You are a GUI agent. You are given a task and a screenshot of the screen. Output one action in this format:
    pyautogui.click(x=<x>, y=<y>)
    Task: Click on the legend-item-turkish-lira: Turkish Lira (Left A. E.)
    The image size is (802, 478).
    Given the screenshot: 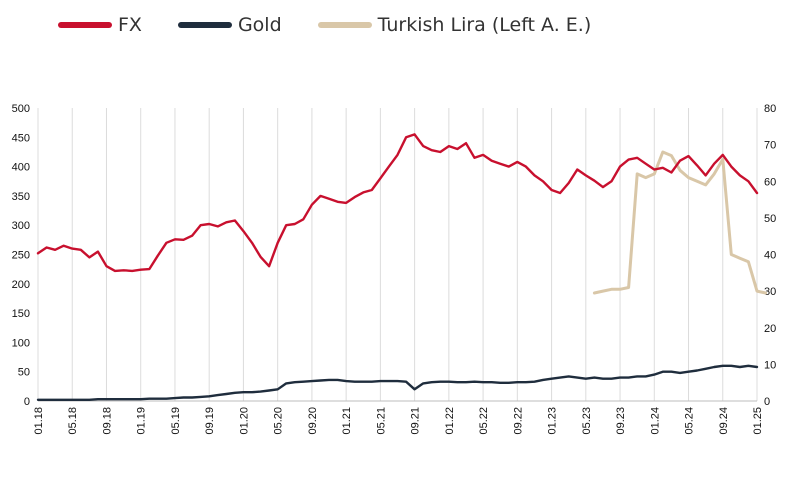 What is the action you would take?
    pyautogui.click(x=454, y=25)
    